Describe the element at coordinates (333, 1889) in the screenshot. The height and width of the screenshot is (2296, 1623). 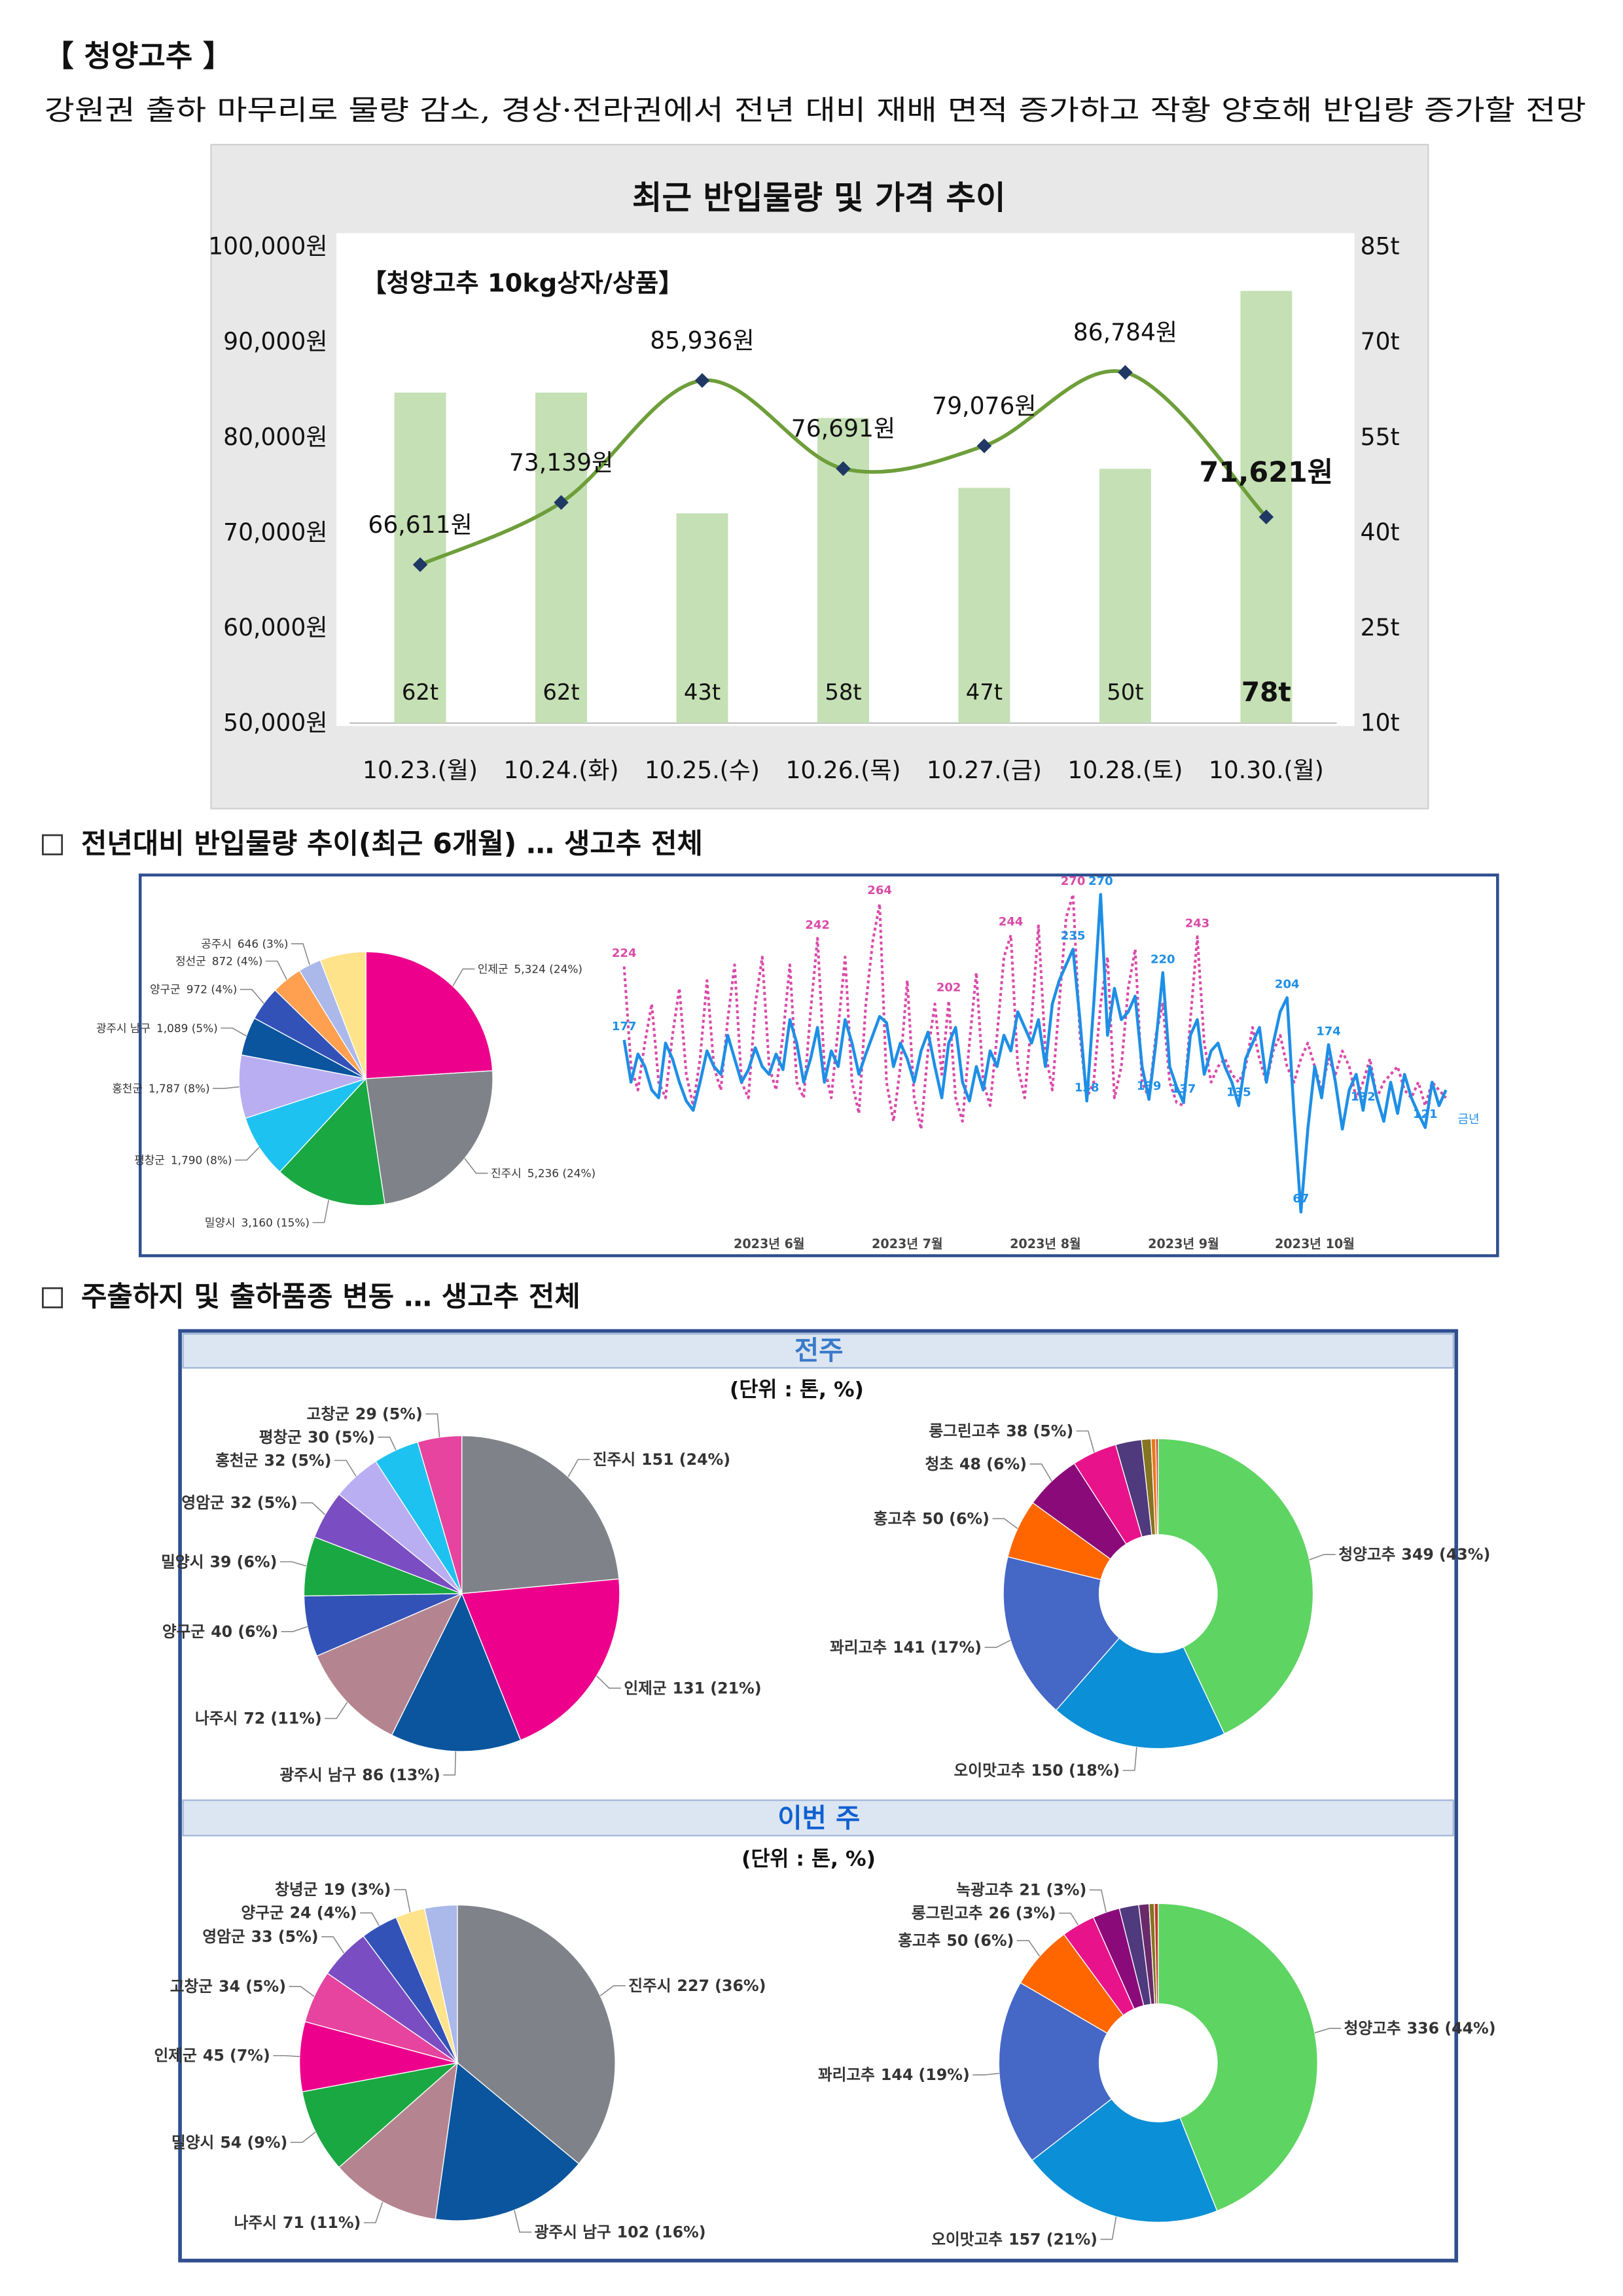
I see `slice-label: 창녕군 19 (3%)` at that location.